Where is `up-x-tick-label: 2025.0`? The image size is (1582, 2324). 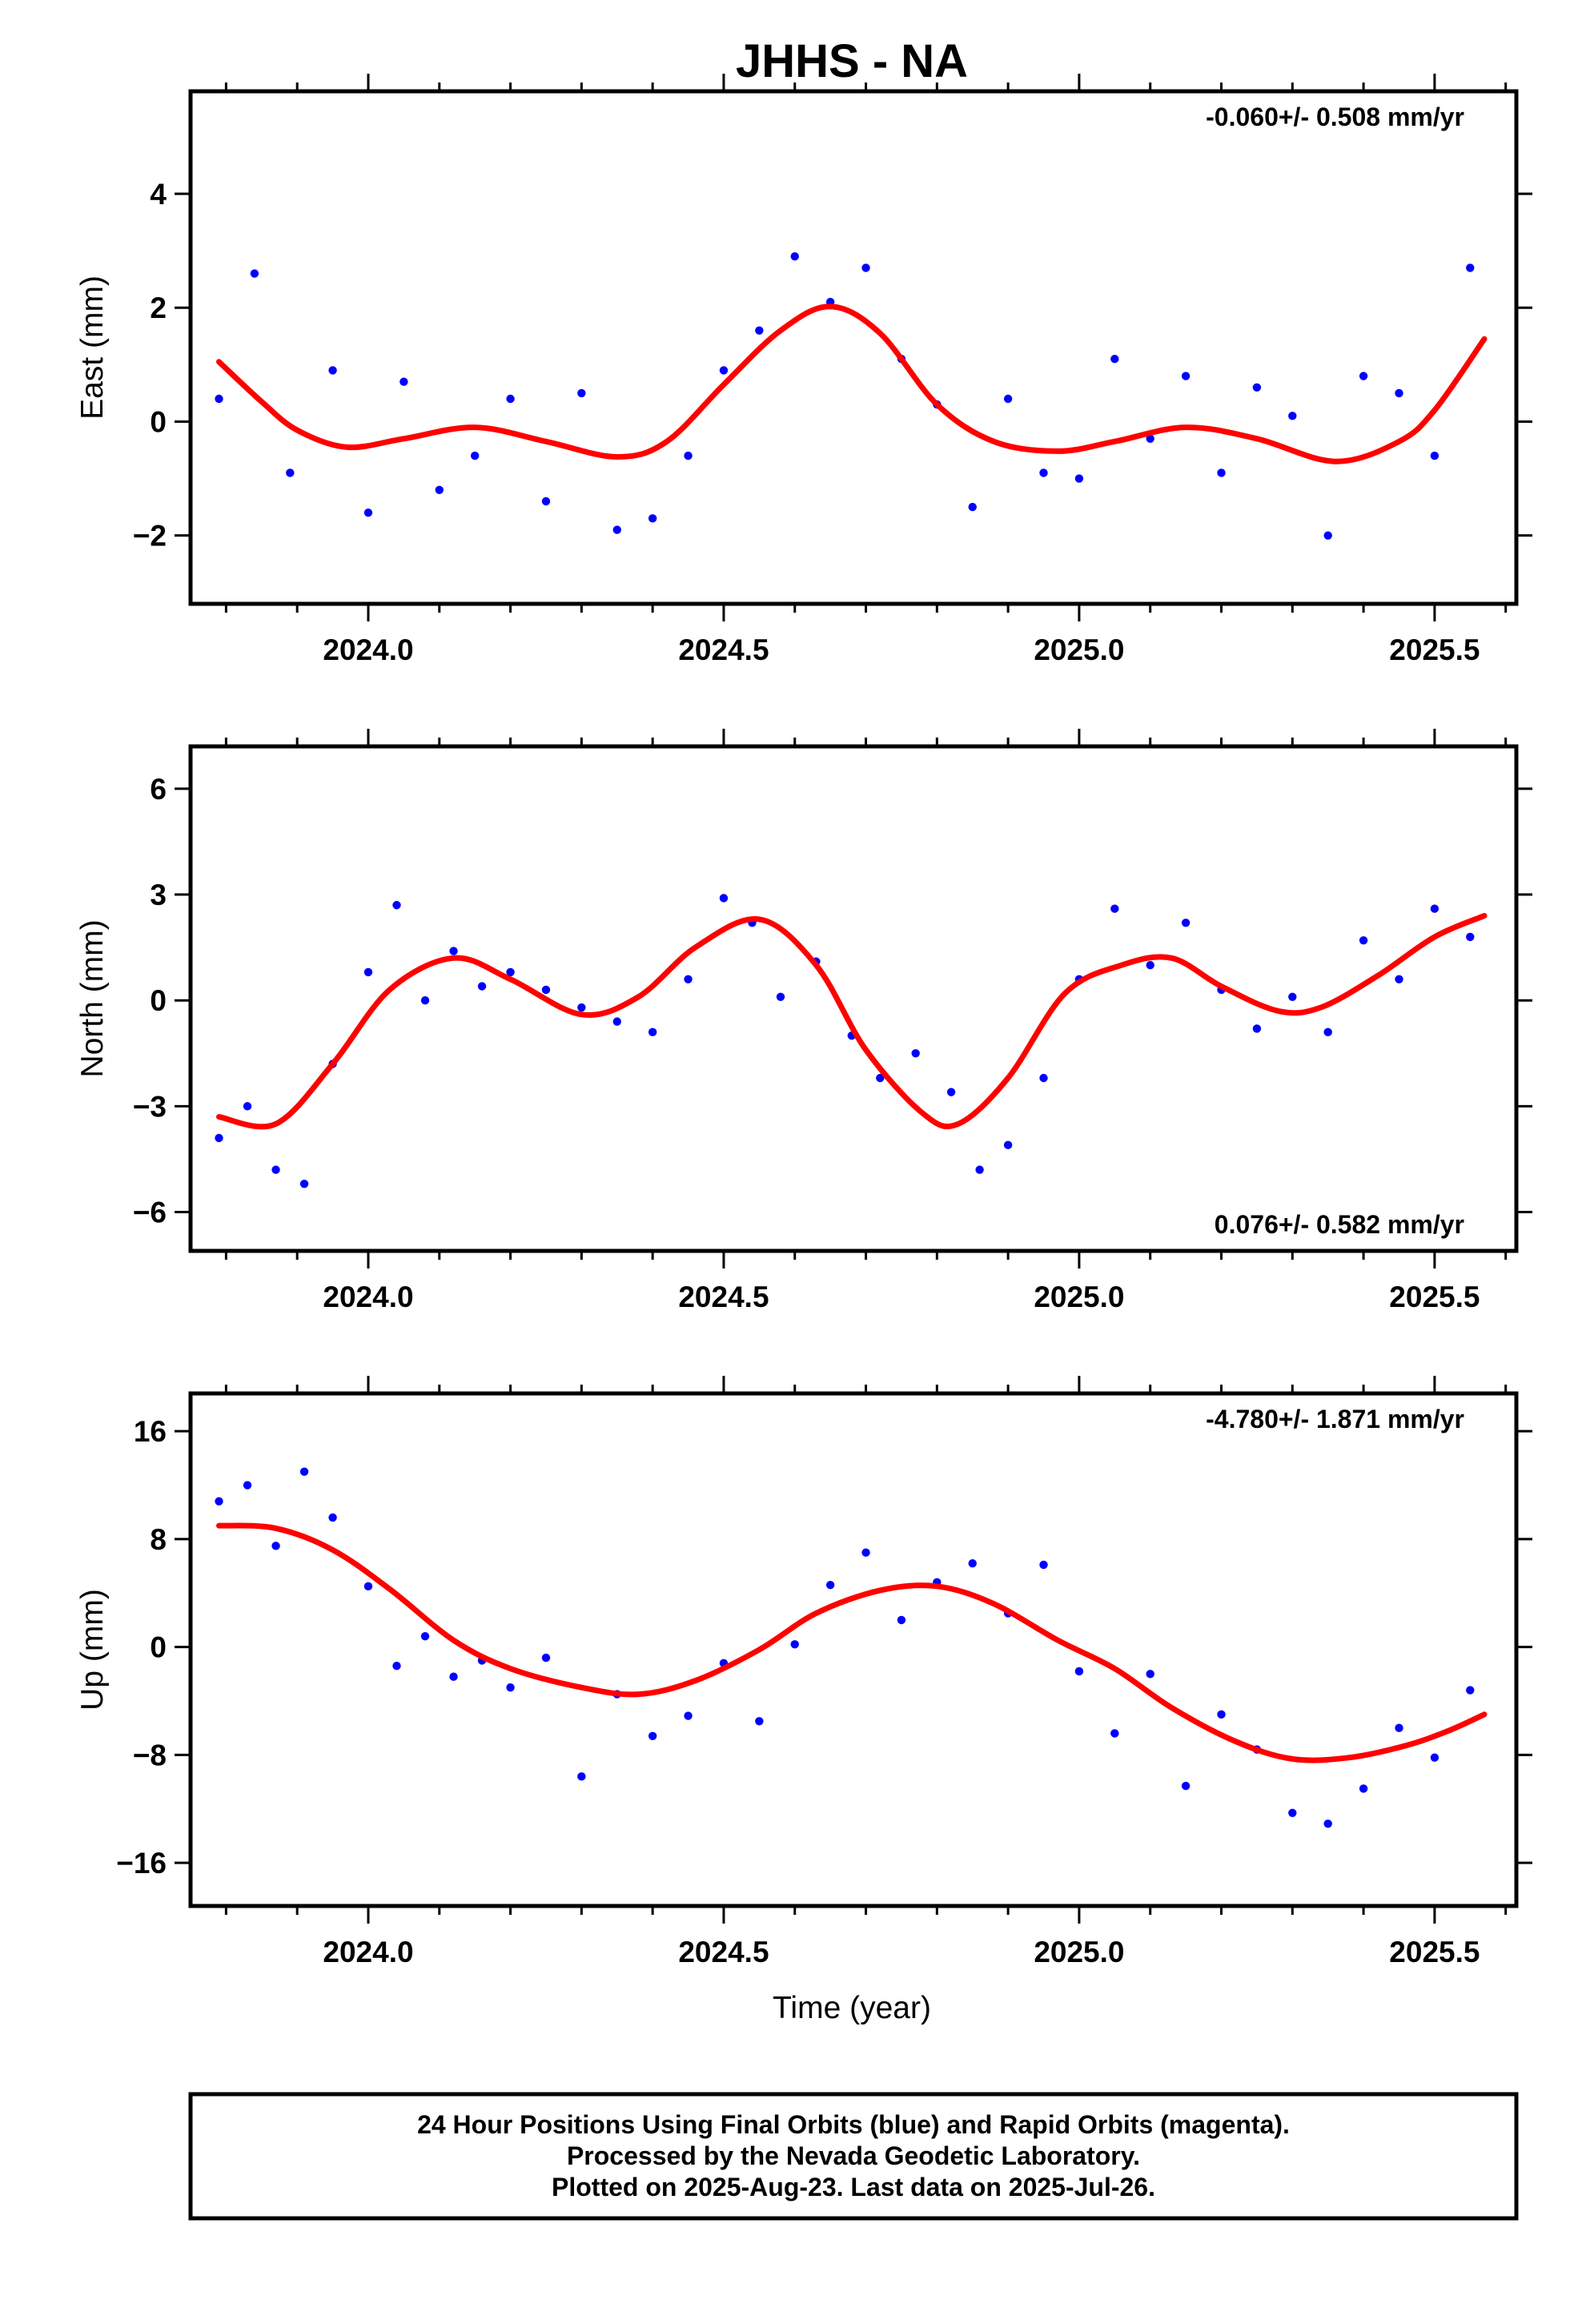
up-x-tick-label: 2025.0 is located at coordinates (1079, 1952).